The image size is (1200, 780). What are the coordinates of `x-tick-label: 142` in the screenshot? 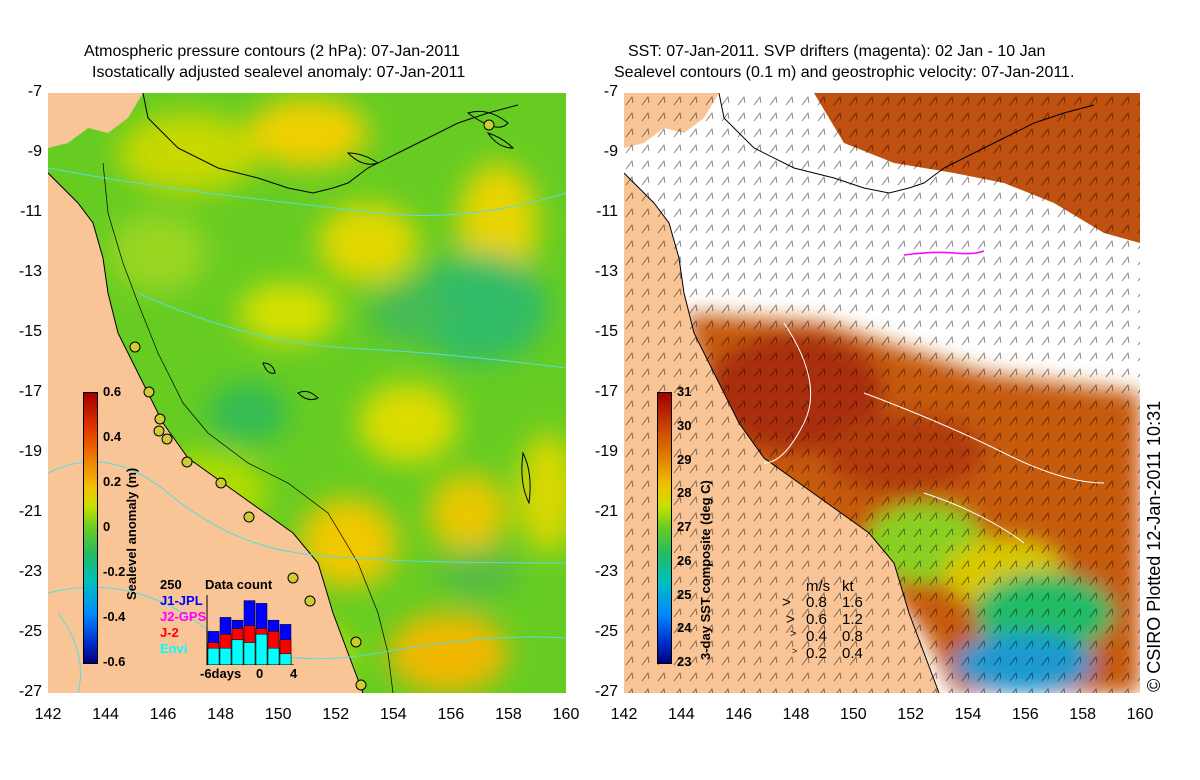 It's located at (624, 714).